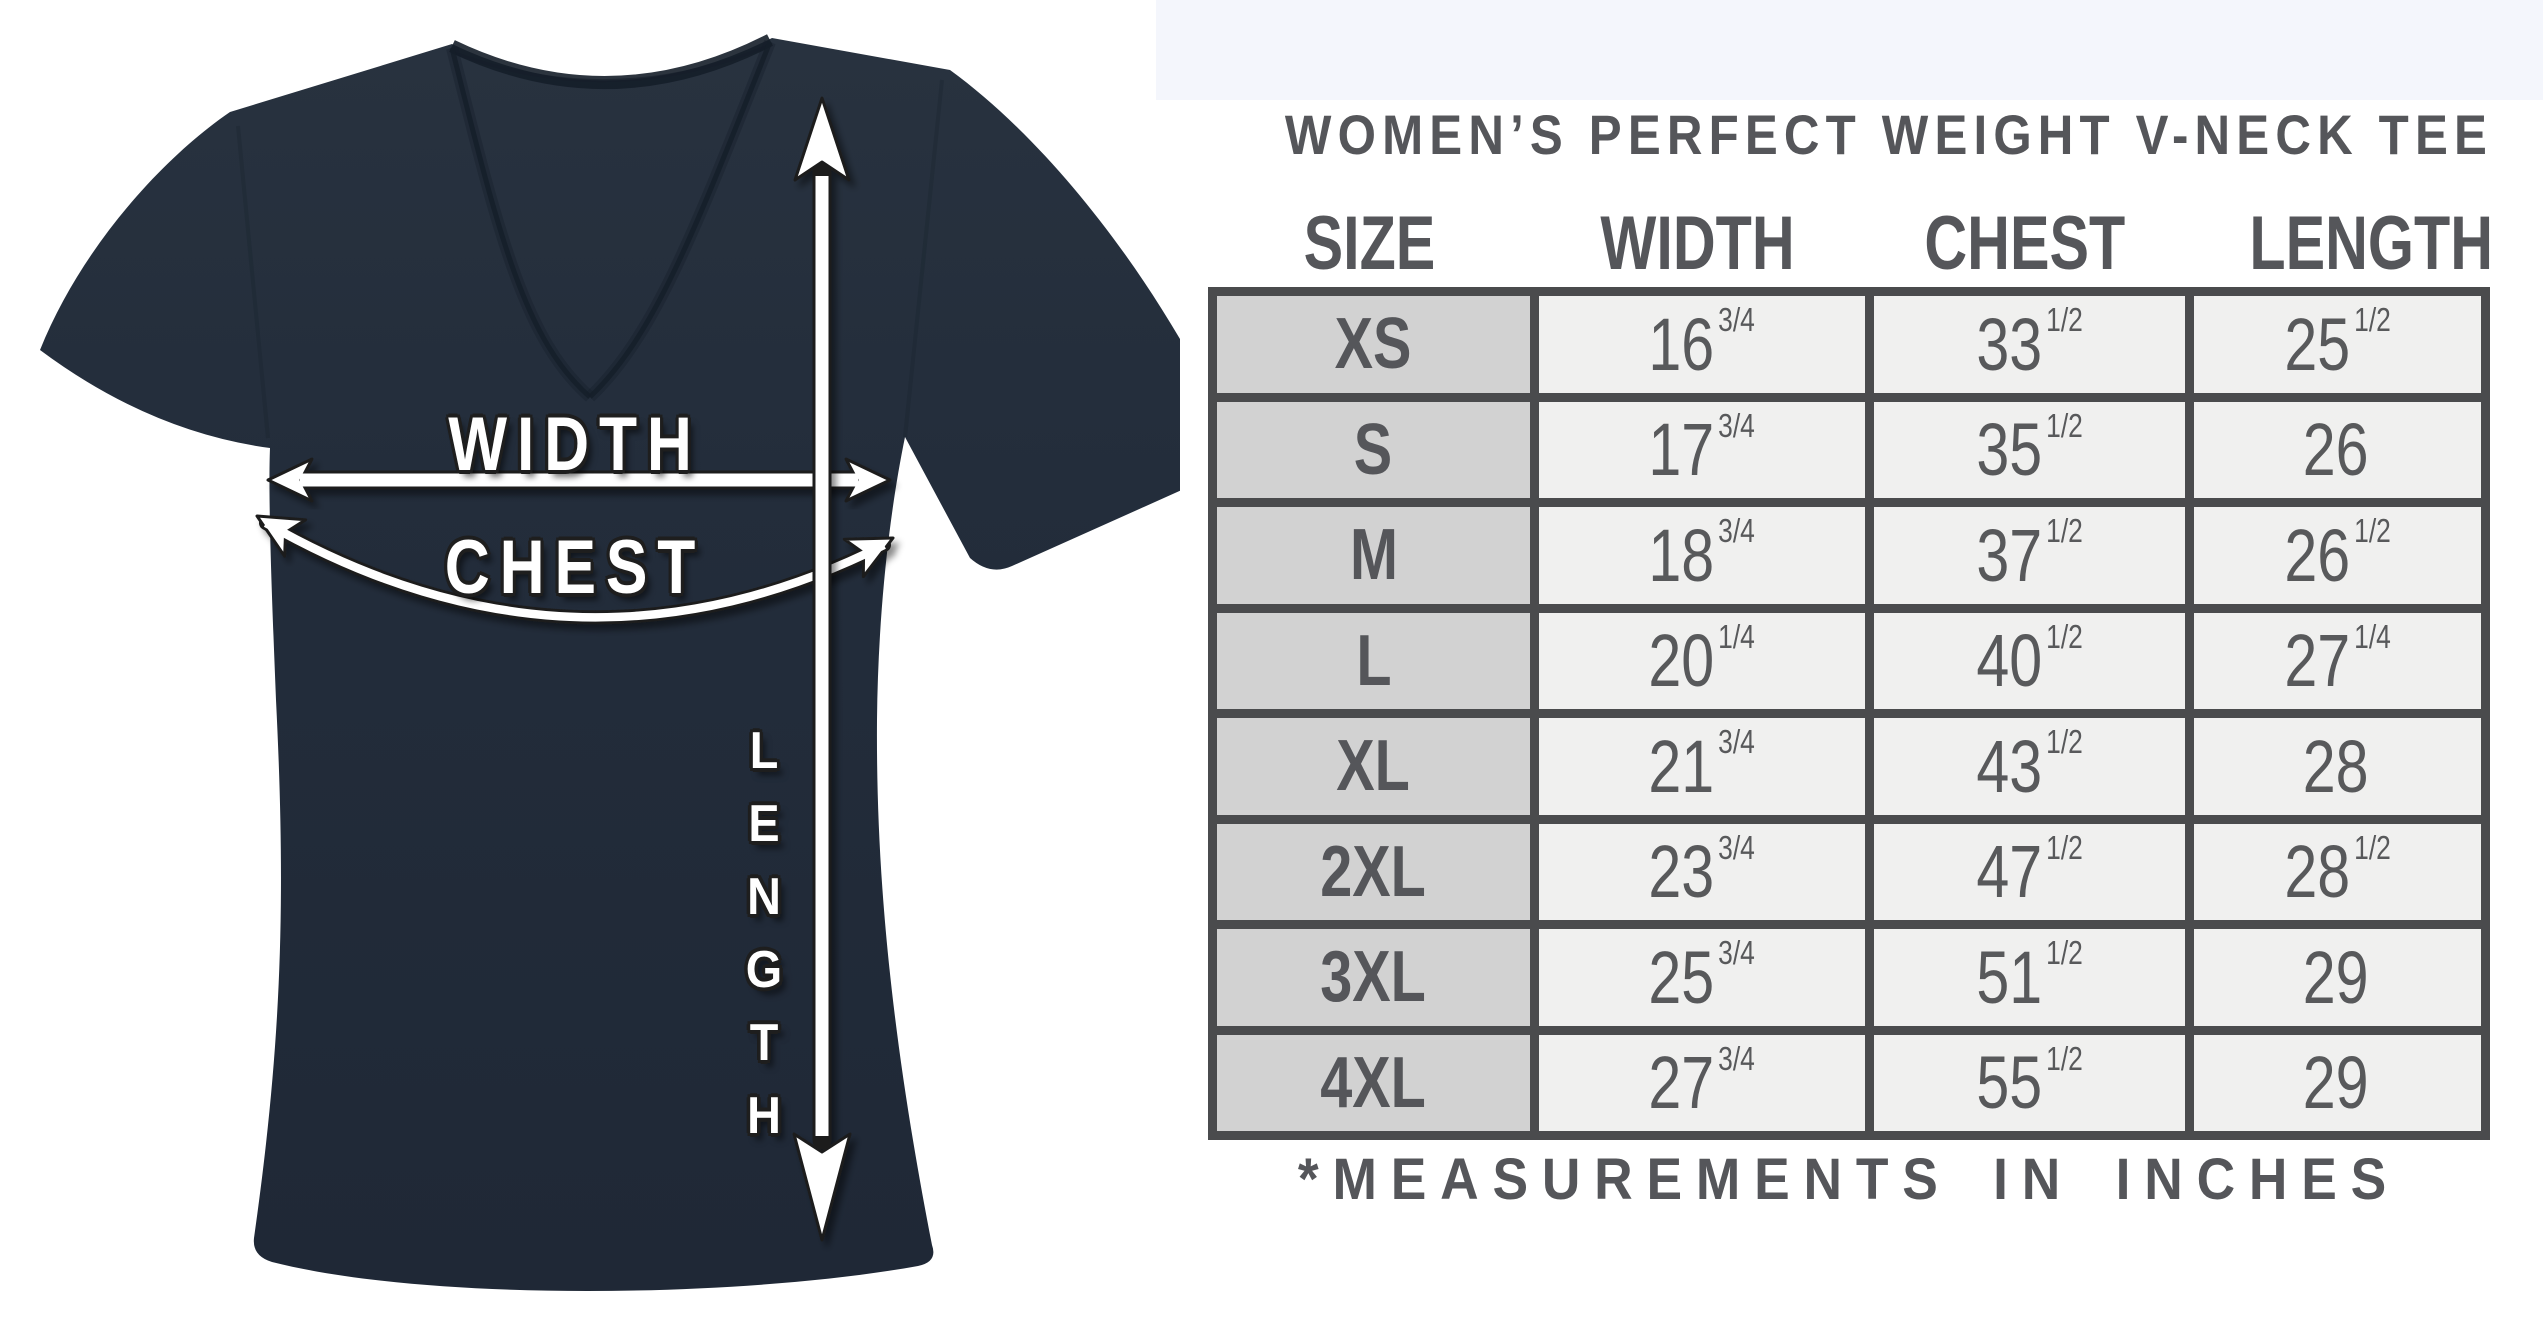  Describe the element at coordinates (2337, 766) in the screenshot. I see `length-value-cell: 28` at that location.